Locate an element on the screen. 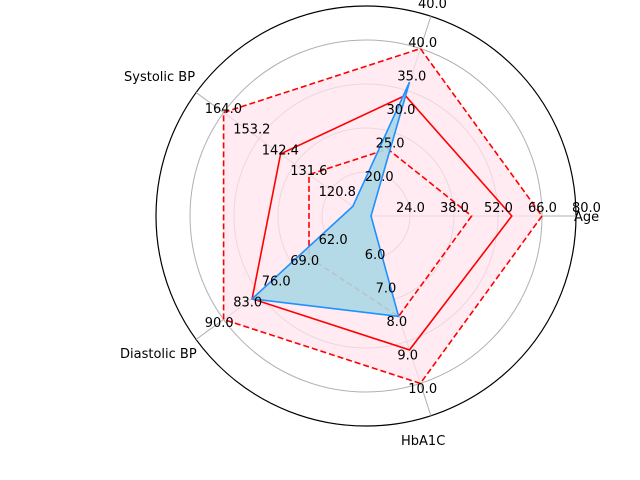 This screenshot has height=480, width=640. tick-label: 6.0 is located at coordinates (375, 255).